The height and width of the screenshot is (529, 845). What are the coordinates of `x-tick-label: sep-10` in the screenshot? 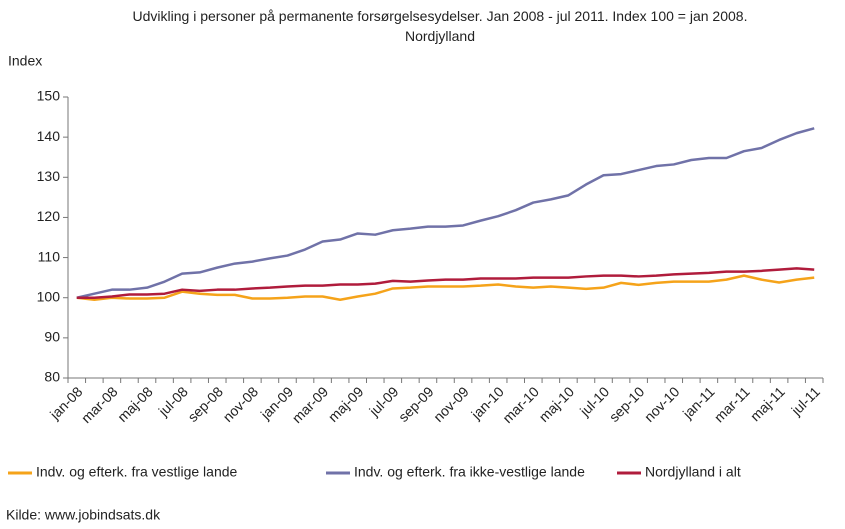 It's located at (627, 404).